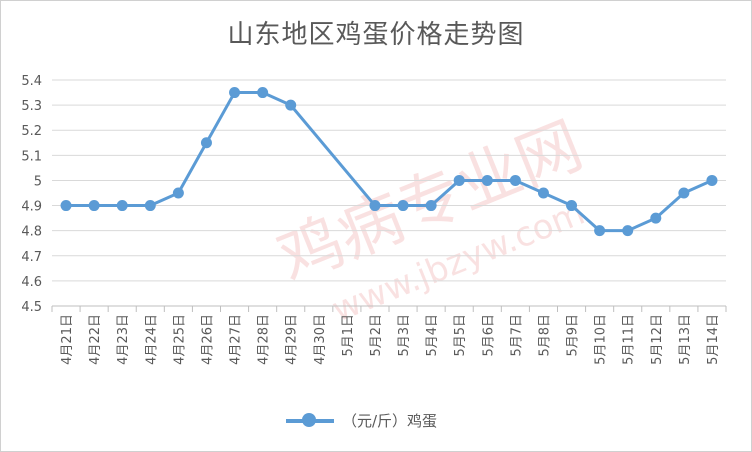  Describe the element at coordinates (31, 282) in the screenshot. I see `y-tick-label: 4.6` at that location.